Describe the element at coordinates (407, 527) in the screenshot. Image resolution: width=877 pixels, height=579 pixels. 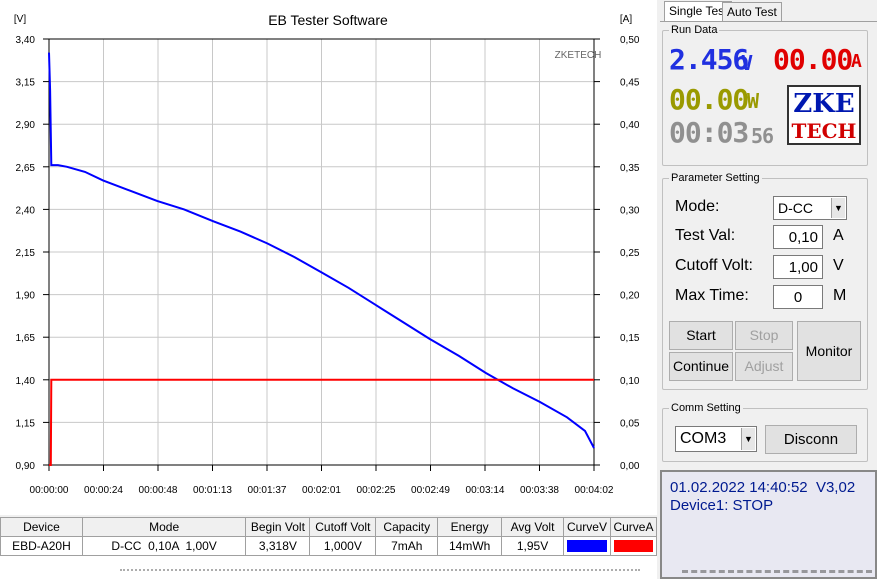
I see `col-capacity: Capacity` at that location.